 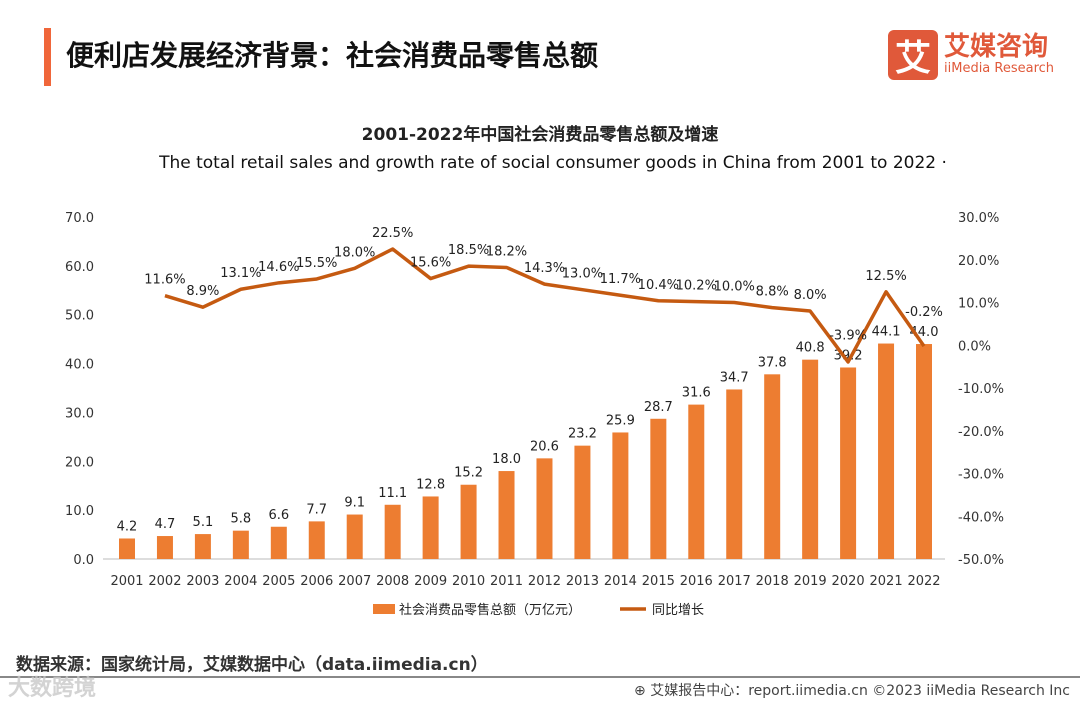 What do you see at coordinates (506, 251) in the screenshot?
I see `line-label: 18.2%` at bounding box center [506, 251].